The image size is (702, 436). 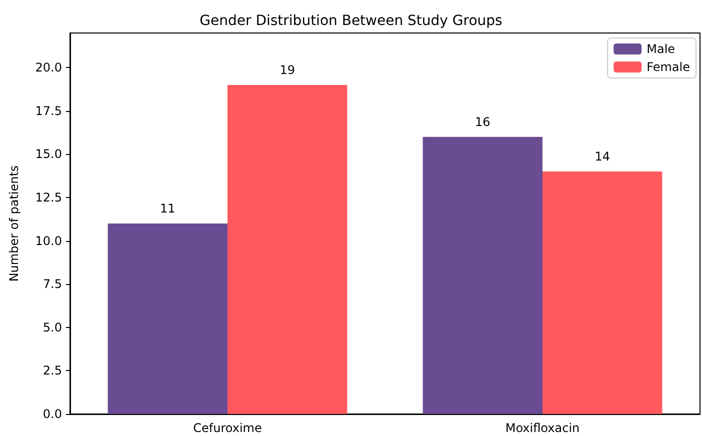 What do you see at coordinates (227, 428) in the screenshot?
I see `x-tick-label: Cefuroxime` at bounding box center [227, 428].